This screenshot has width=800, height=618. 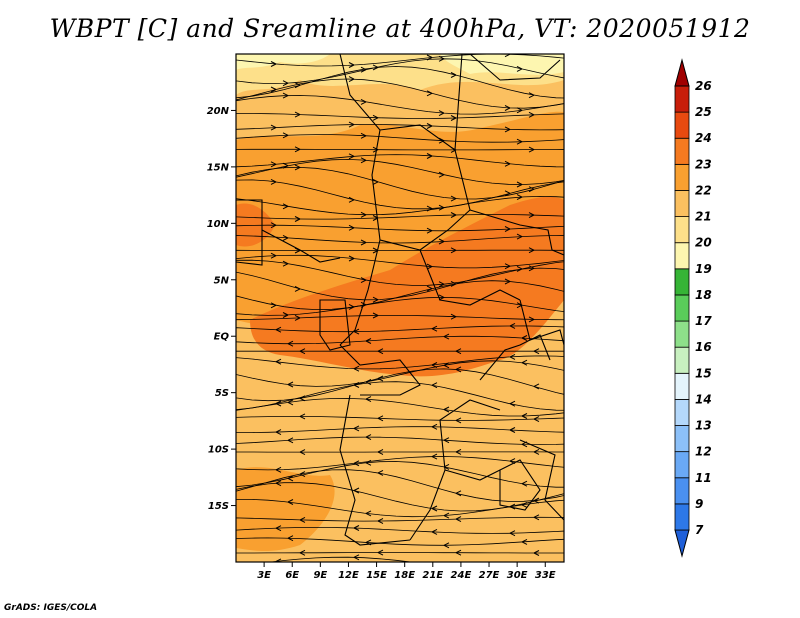 I want to click on x-tick-label: 3E, so click(x=264, y=575).